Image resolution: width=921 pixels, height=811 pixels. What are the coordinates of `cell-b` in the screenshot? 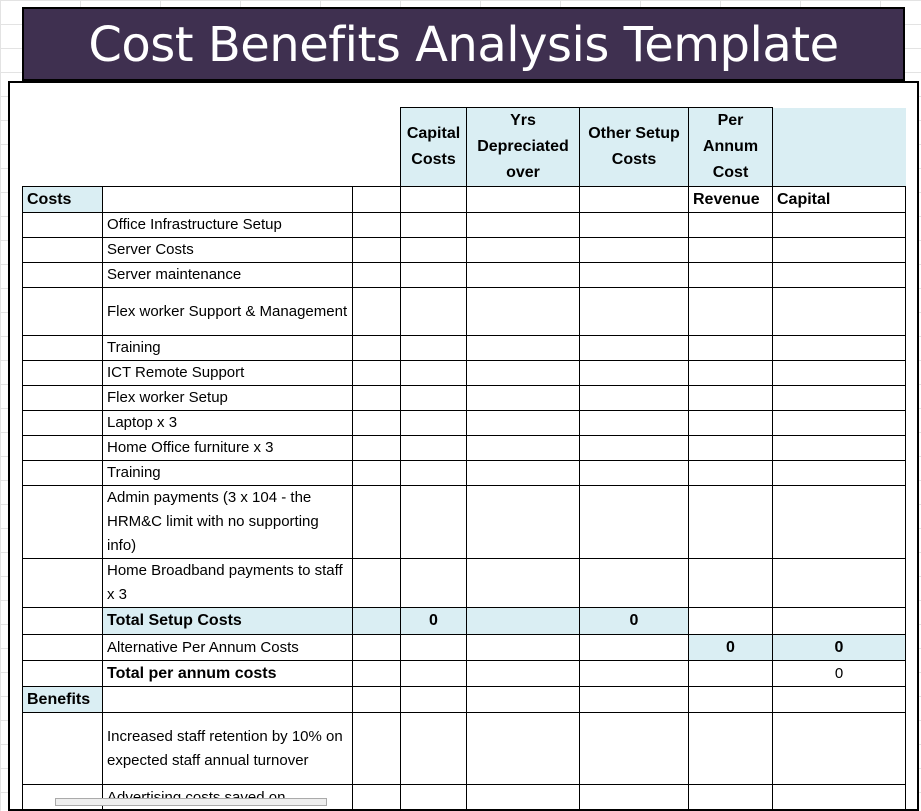 It's located at (227, 199).